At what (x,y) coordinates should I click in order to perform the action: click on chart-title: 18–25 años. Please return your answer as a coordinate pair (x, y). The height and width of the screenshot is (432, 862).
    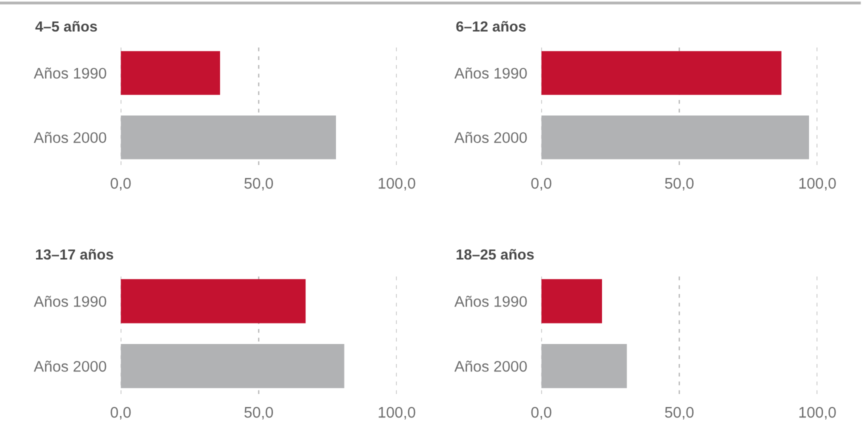
    Looking at the image, I should click on (495, 254).